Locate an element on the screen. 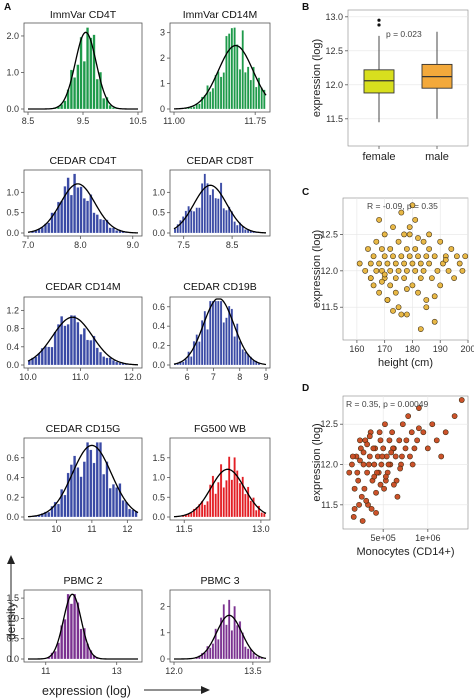 The height and width of the screenshot is (698, 474). y-tick-label: 0.6 is located at coordinates (158, 307).